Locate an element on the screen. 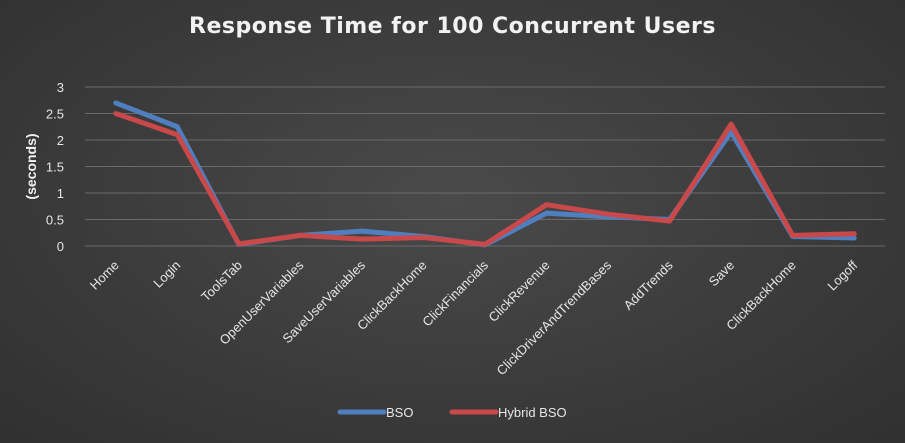  x-tick-label: Home is located at coordinates (104, 275).